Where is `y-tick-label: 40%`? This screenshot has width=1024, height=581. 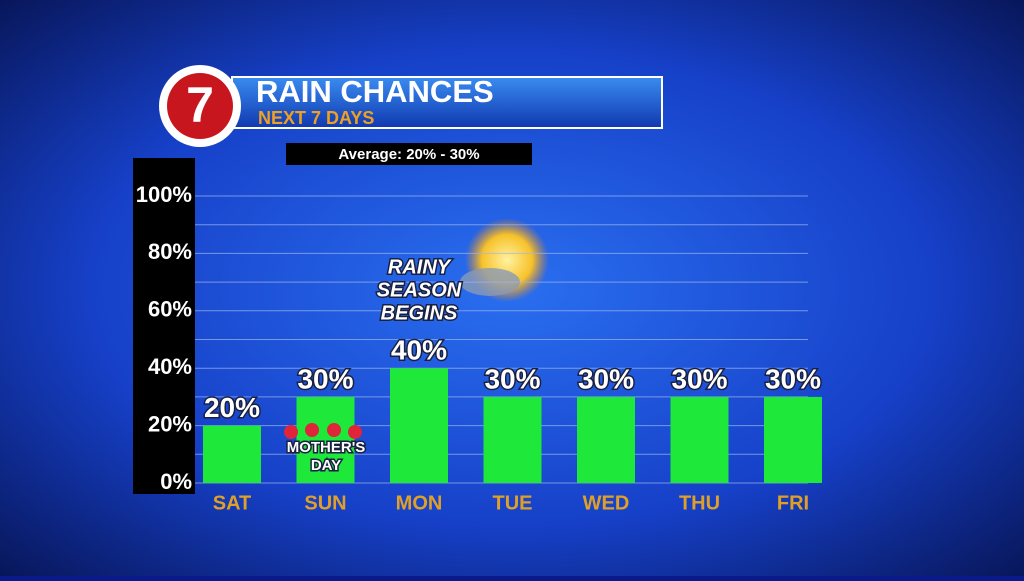
y-tick-label: 40% is located at coordinates (170, 366).